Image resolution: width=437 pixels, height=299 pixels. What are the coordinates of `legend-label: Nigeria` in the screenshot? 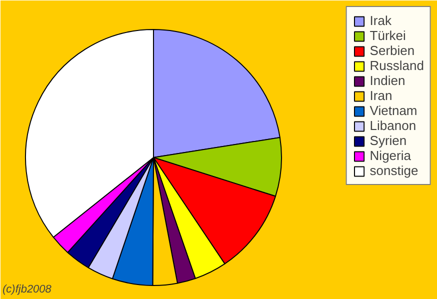 It's located at (390, 155).